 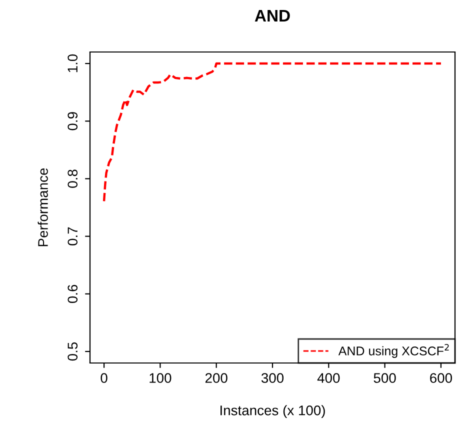 What do you see at coordinates (272, 378) in the screenshot?
I see `x-tick-label: 300` at bounding box center [272, 378].